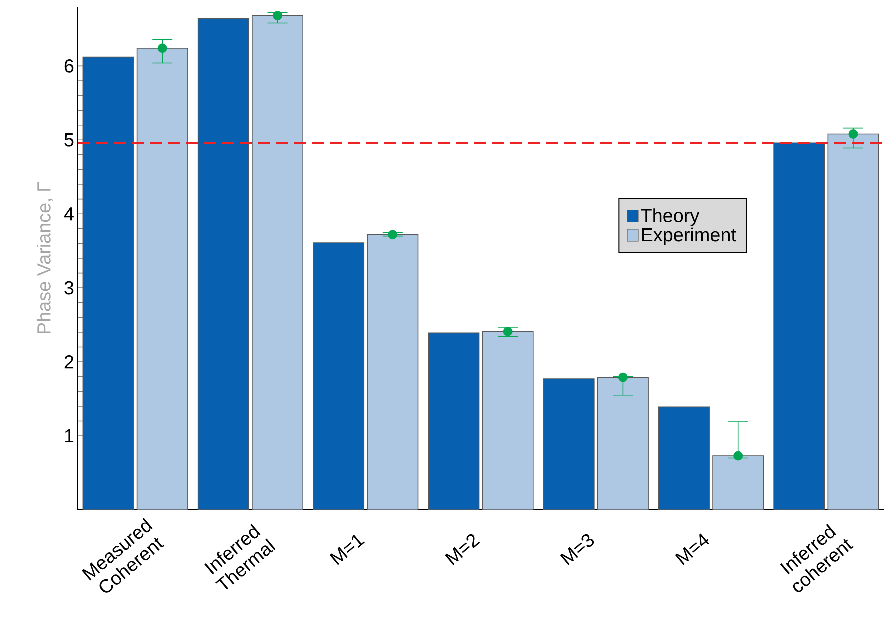 This screenshot has width=885, height=635. Describe the element at coordinates (670, 217) in the screenshot. I see `legend-label: Theory` at that location.